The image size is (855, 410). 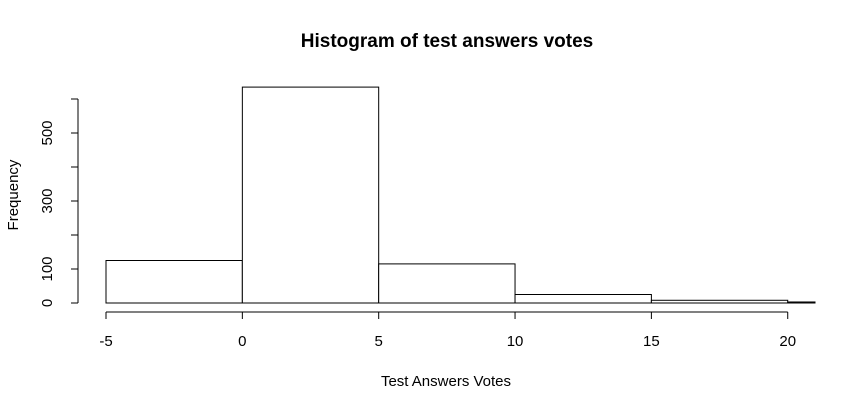 I want to click on x-axis: -5 0 5 10 15 20, so click(x=447, y=330).